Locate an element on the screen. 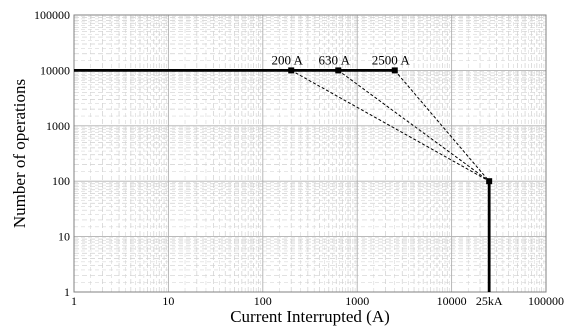 This screenshot has height=329, width=571. x-tick-label: 100 is located at coordinates (263, 301).